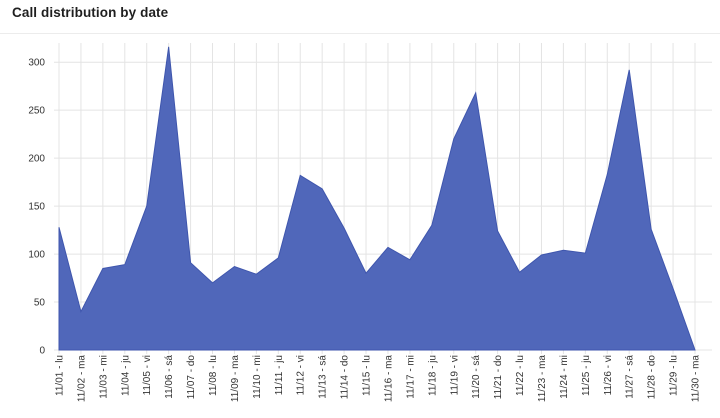 Image resolution: width=720 pixels, height=418 pixels. Describe the element at coordinates (498, 377) in the screenshot. I see `x-tick-label: 11/21 - do` at that location.